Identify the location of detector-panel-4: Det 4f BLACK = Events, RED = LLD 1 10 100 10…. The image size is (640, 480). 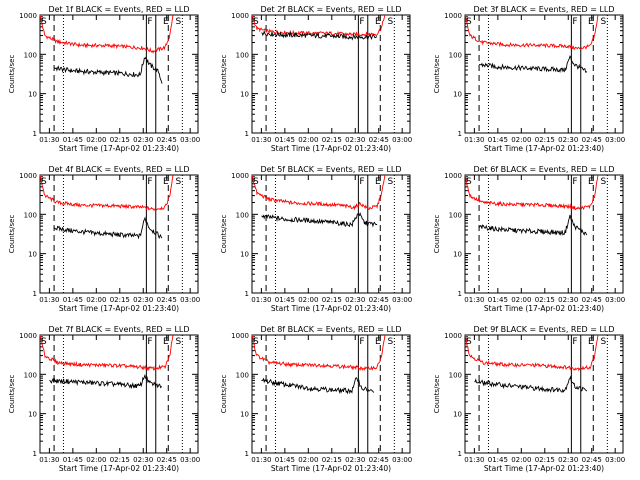
(104, 239).